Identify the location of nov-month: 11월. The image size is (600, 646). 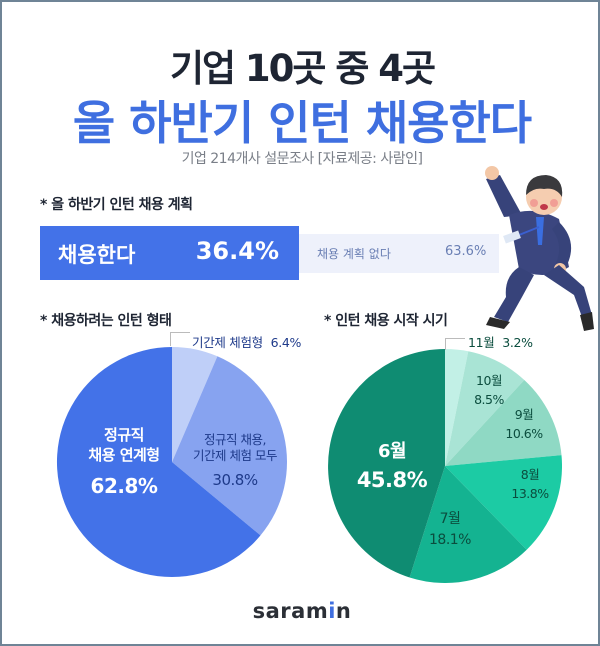
(481, 342).